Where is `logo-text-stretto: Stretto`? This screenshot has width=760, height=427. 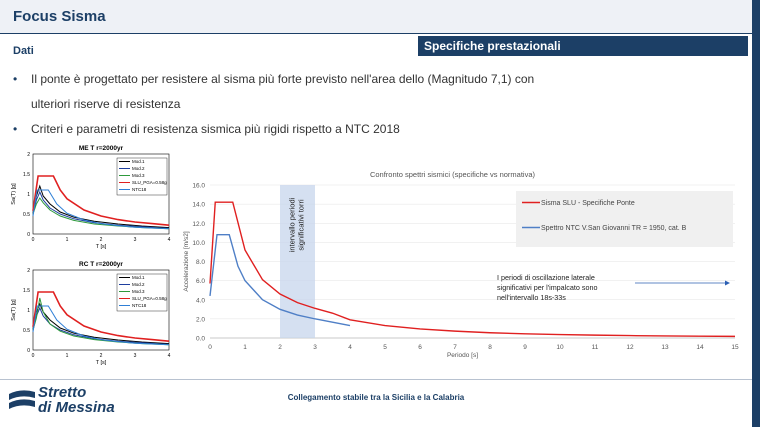
logo-text-stretto: Stretto is located at coordinates (62, 392).